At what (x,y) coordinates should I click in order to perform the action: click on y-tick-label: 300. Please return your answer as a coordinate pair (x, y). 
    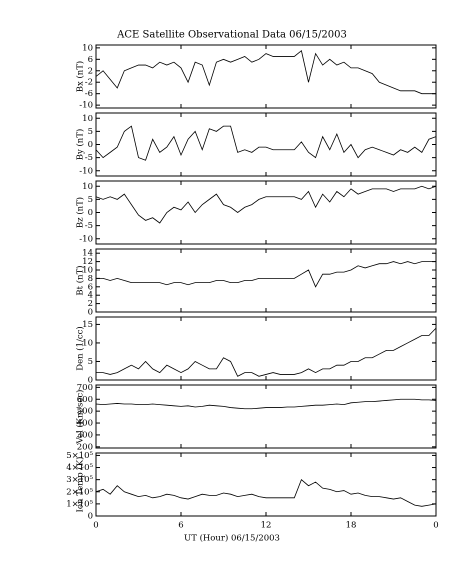
    Looking at the image, I should click on (85, 435).